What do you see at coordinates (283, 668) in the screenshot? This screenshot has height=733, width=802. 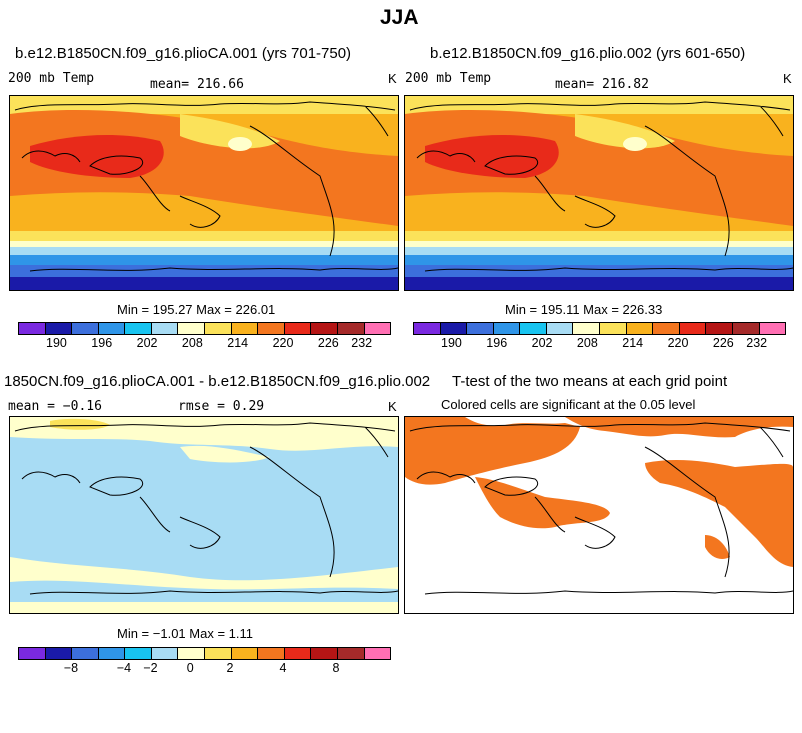 I see `colorbar-tick-label: 4` at bounding box center [283, 668].